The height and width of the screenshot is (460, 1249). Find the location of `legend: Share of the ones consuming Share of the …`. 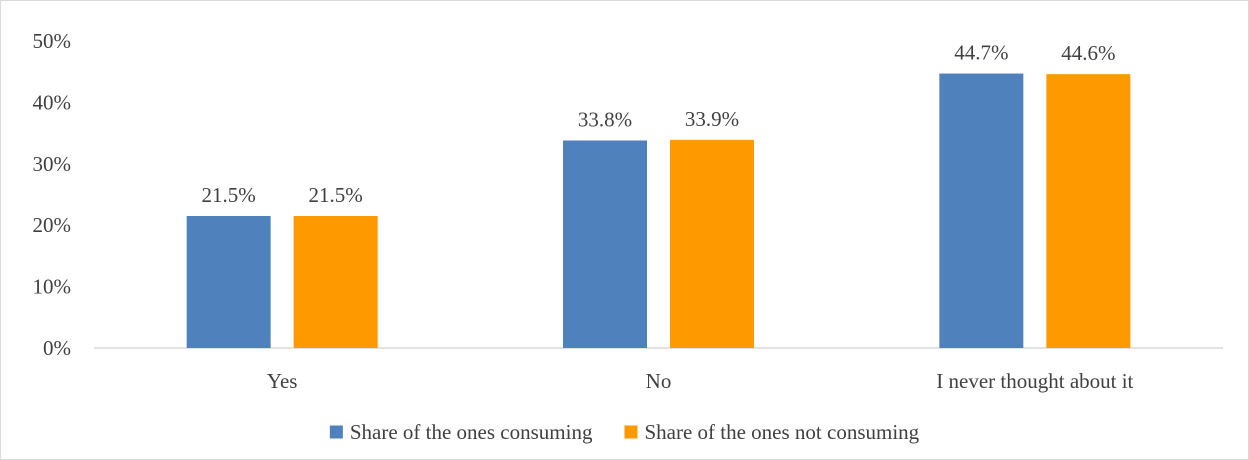

legend: Share of the ones consuming Share of the … is located at coordinates (624, 432).